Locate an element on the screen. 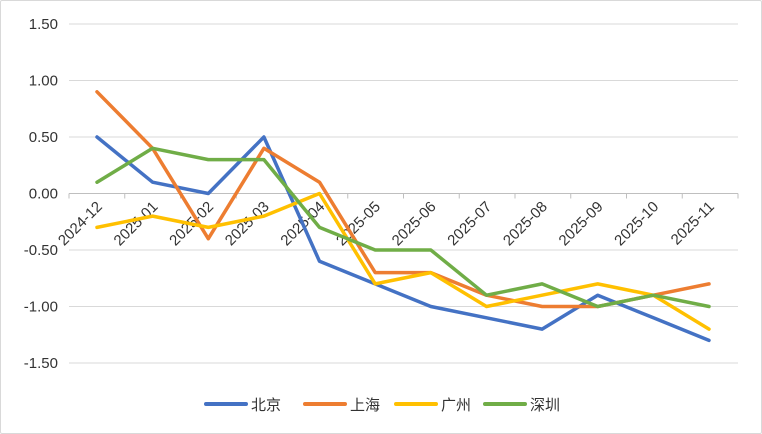 The width and height of the screenshot is (762, 434). x-tick-label: 2025-10 is located at coordinates (636, 223).